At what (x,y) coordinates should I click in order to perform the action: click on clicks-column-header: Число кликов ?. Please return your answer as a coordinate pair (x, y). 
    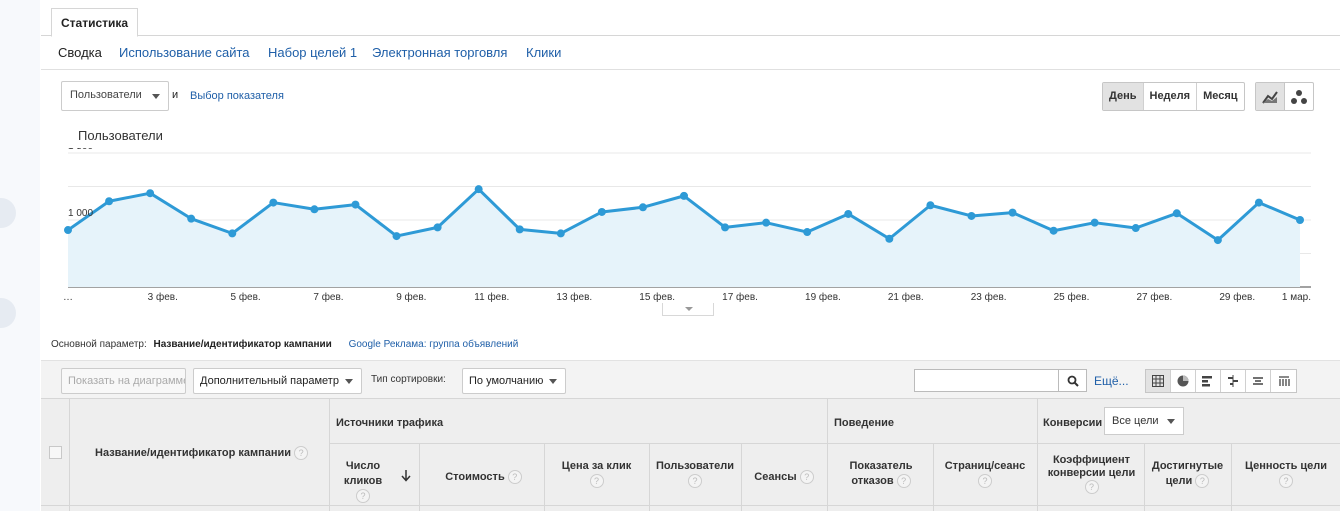
    Looking at the image, I should click on (363, 482).